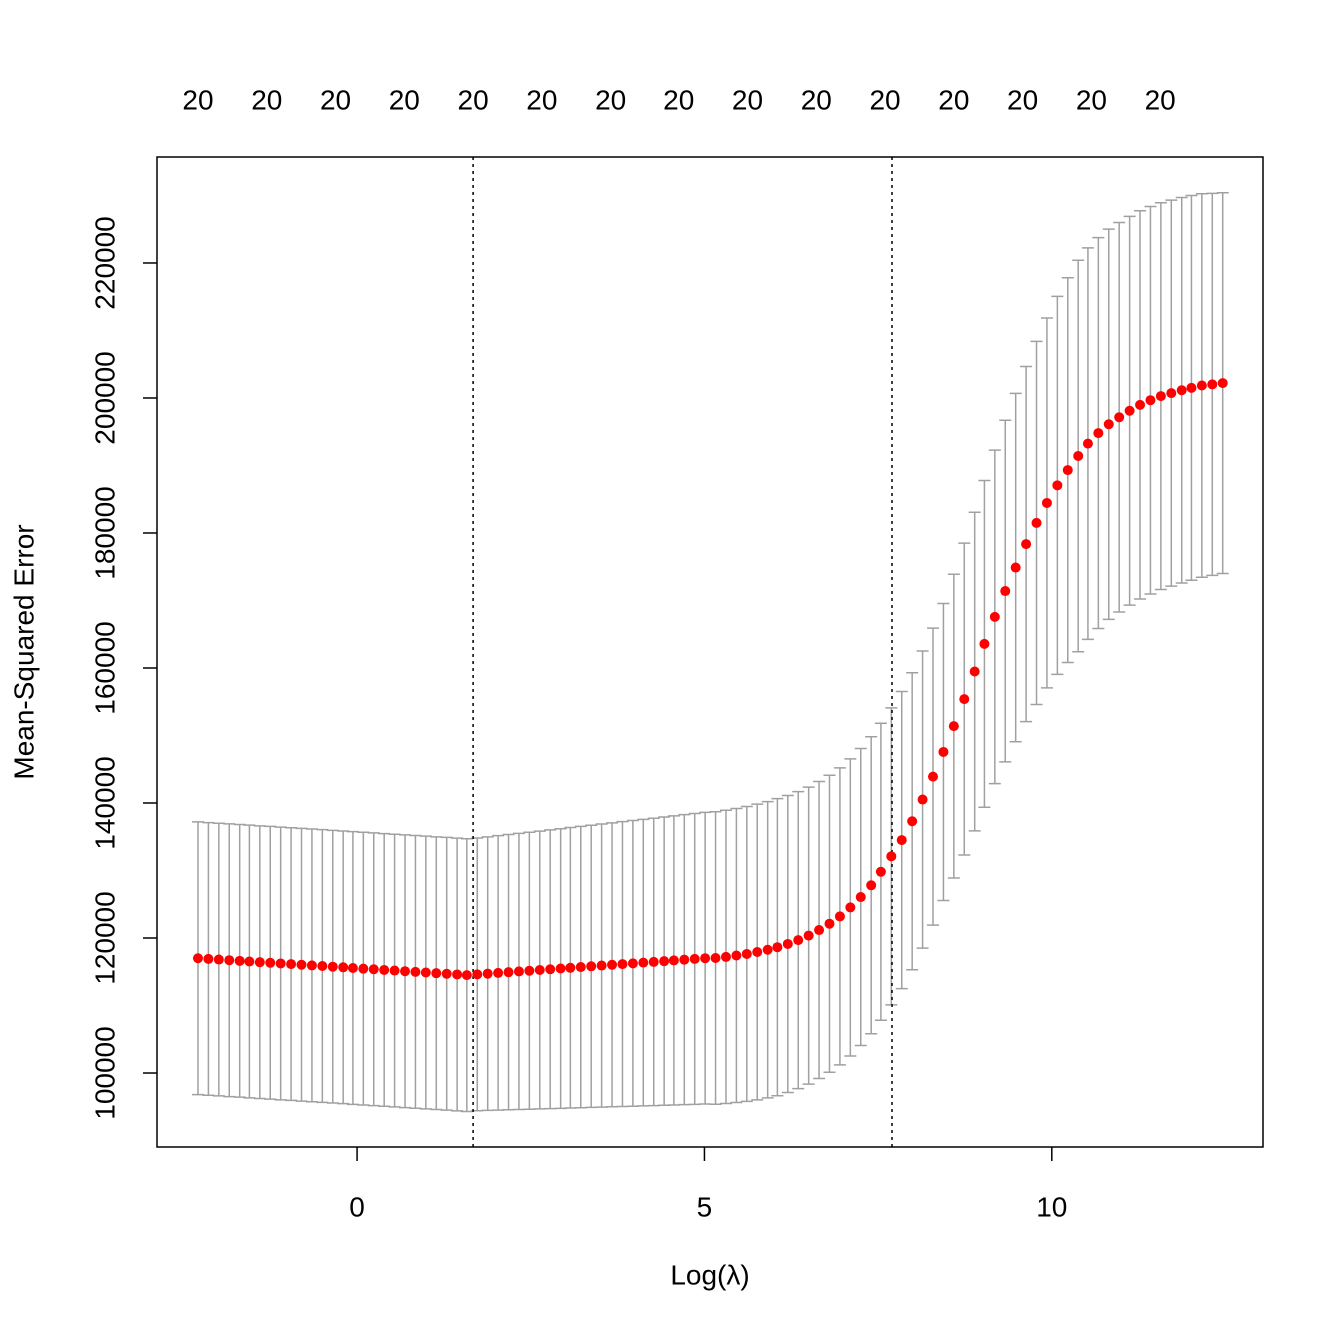  I want to click on x-axis-label: Log(λ), so click(709, 1274).